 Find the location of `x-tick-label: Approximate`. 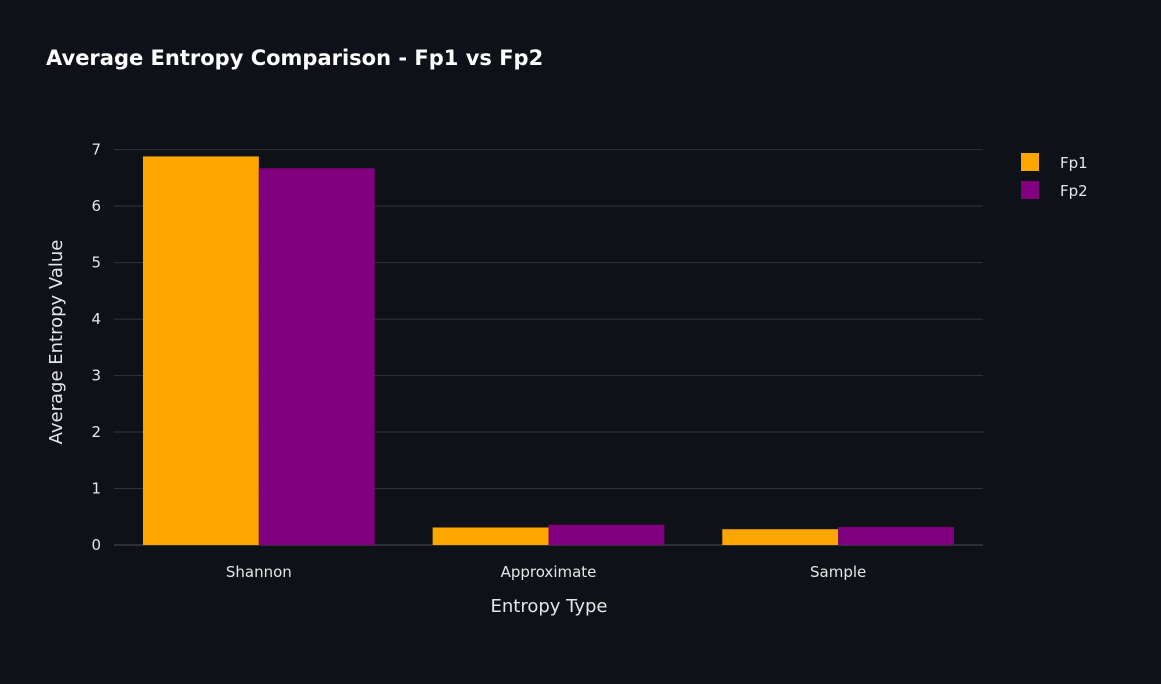

x-tick-label: Approximate is located at coordinates (549, 572).